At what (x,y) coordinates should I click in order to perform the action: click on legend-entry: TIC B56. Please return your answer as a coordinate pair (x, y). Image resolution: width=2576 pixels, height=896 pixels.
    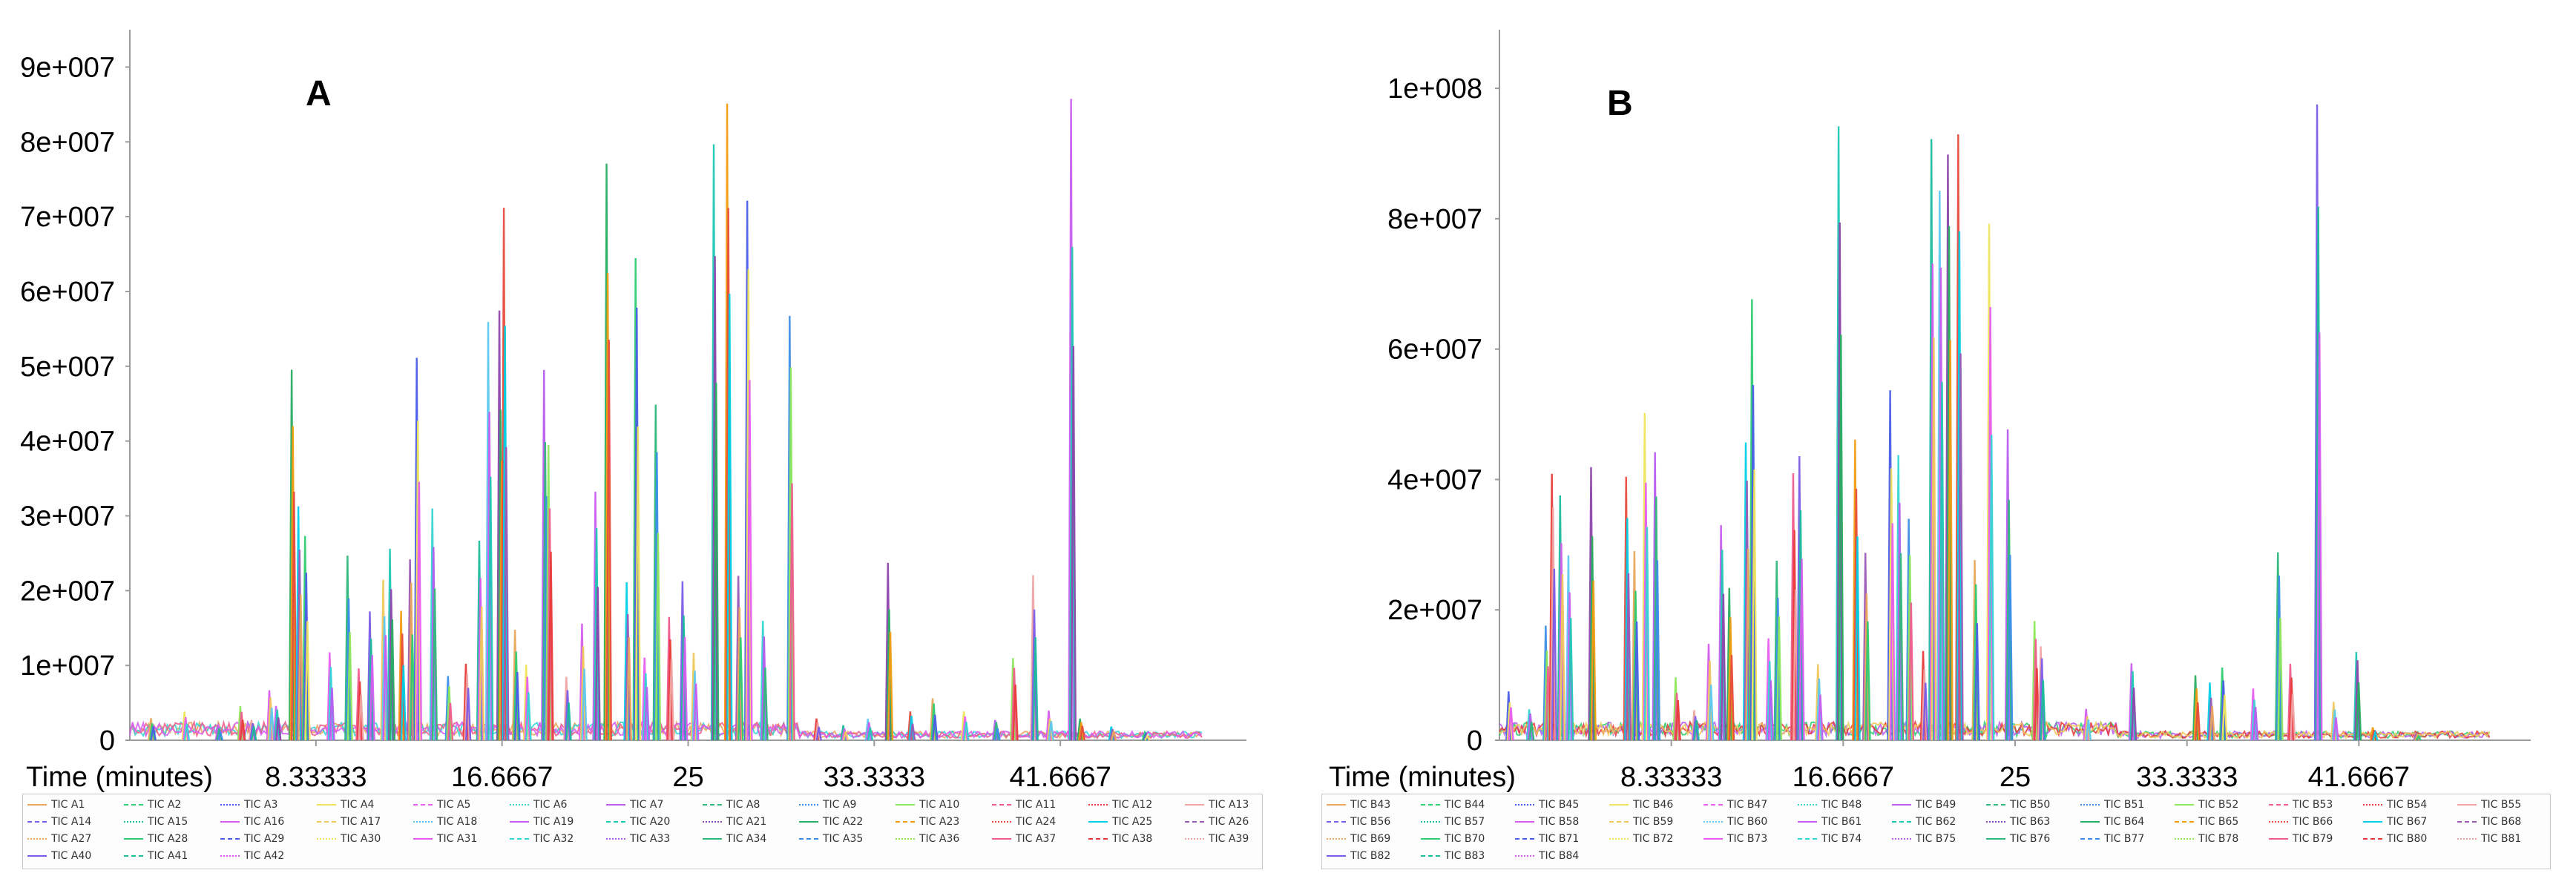
    Looking at the image, I should click on (1358, 822).